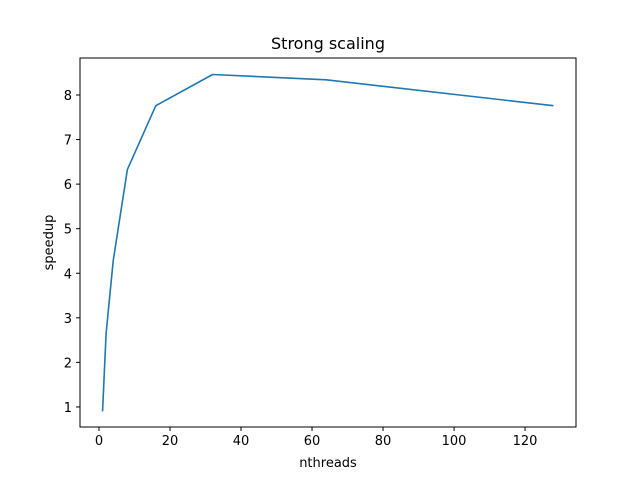 This screenshot has width=640, height=480. Describe the element at coordinates (68, 96) in the screenshot. I see `y-tick-label: 8` at that location.